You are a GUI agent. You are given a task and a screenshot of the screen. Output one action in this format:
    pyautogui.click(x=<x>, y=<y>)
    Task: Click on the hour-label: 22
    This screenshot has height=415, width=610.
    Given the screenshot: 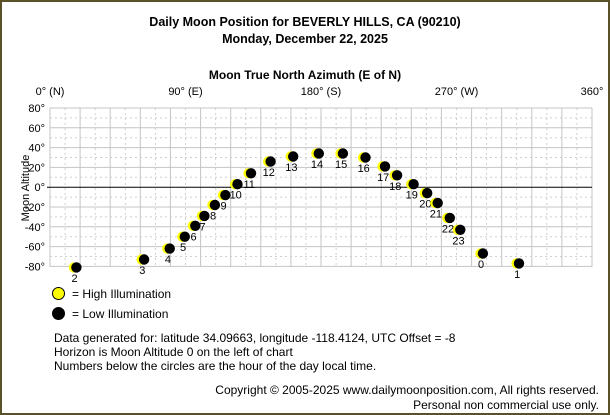 What is the action you would take?
    pyautogui.click(x=448, y=229)
    